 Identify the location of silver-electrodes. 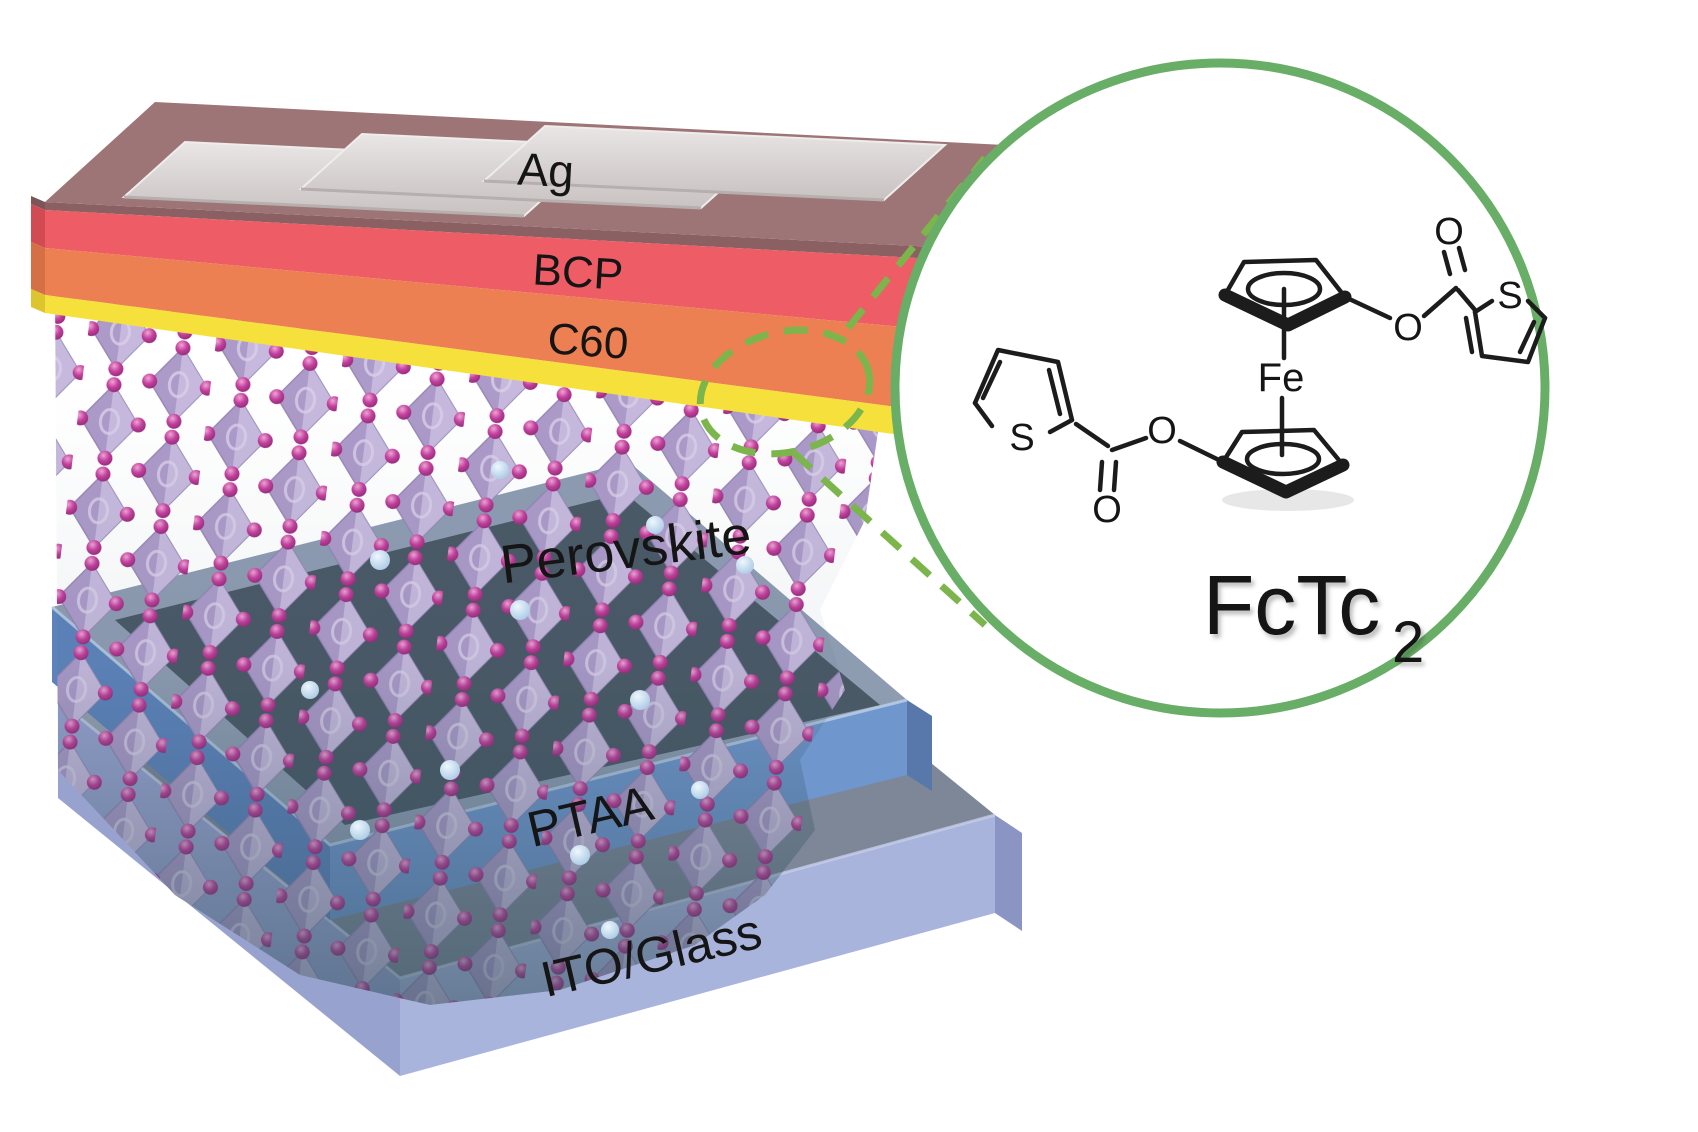
(534, 171).